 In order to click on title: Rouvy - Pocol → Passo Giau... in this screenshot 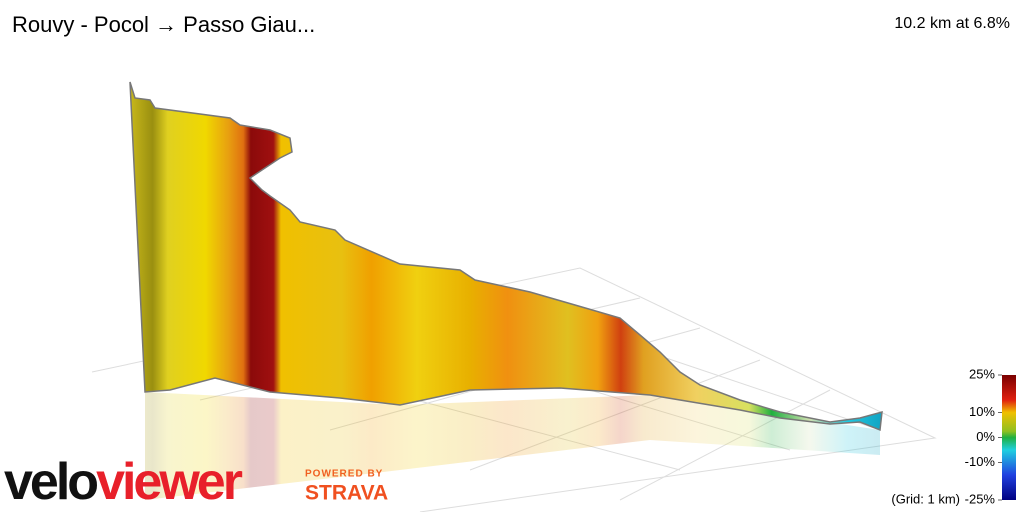, I will do `click(163, 24)`.